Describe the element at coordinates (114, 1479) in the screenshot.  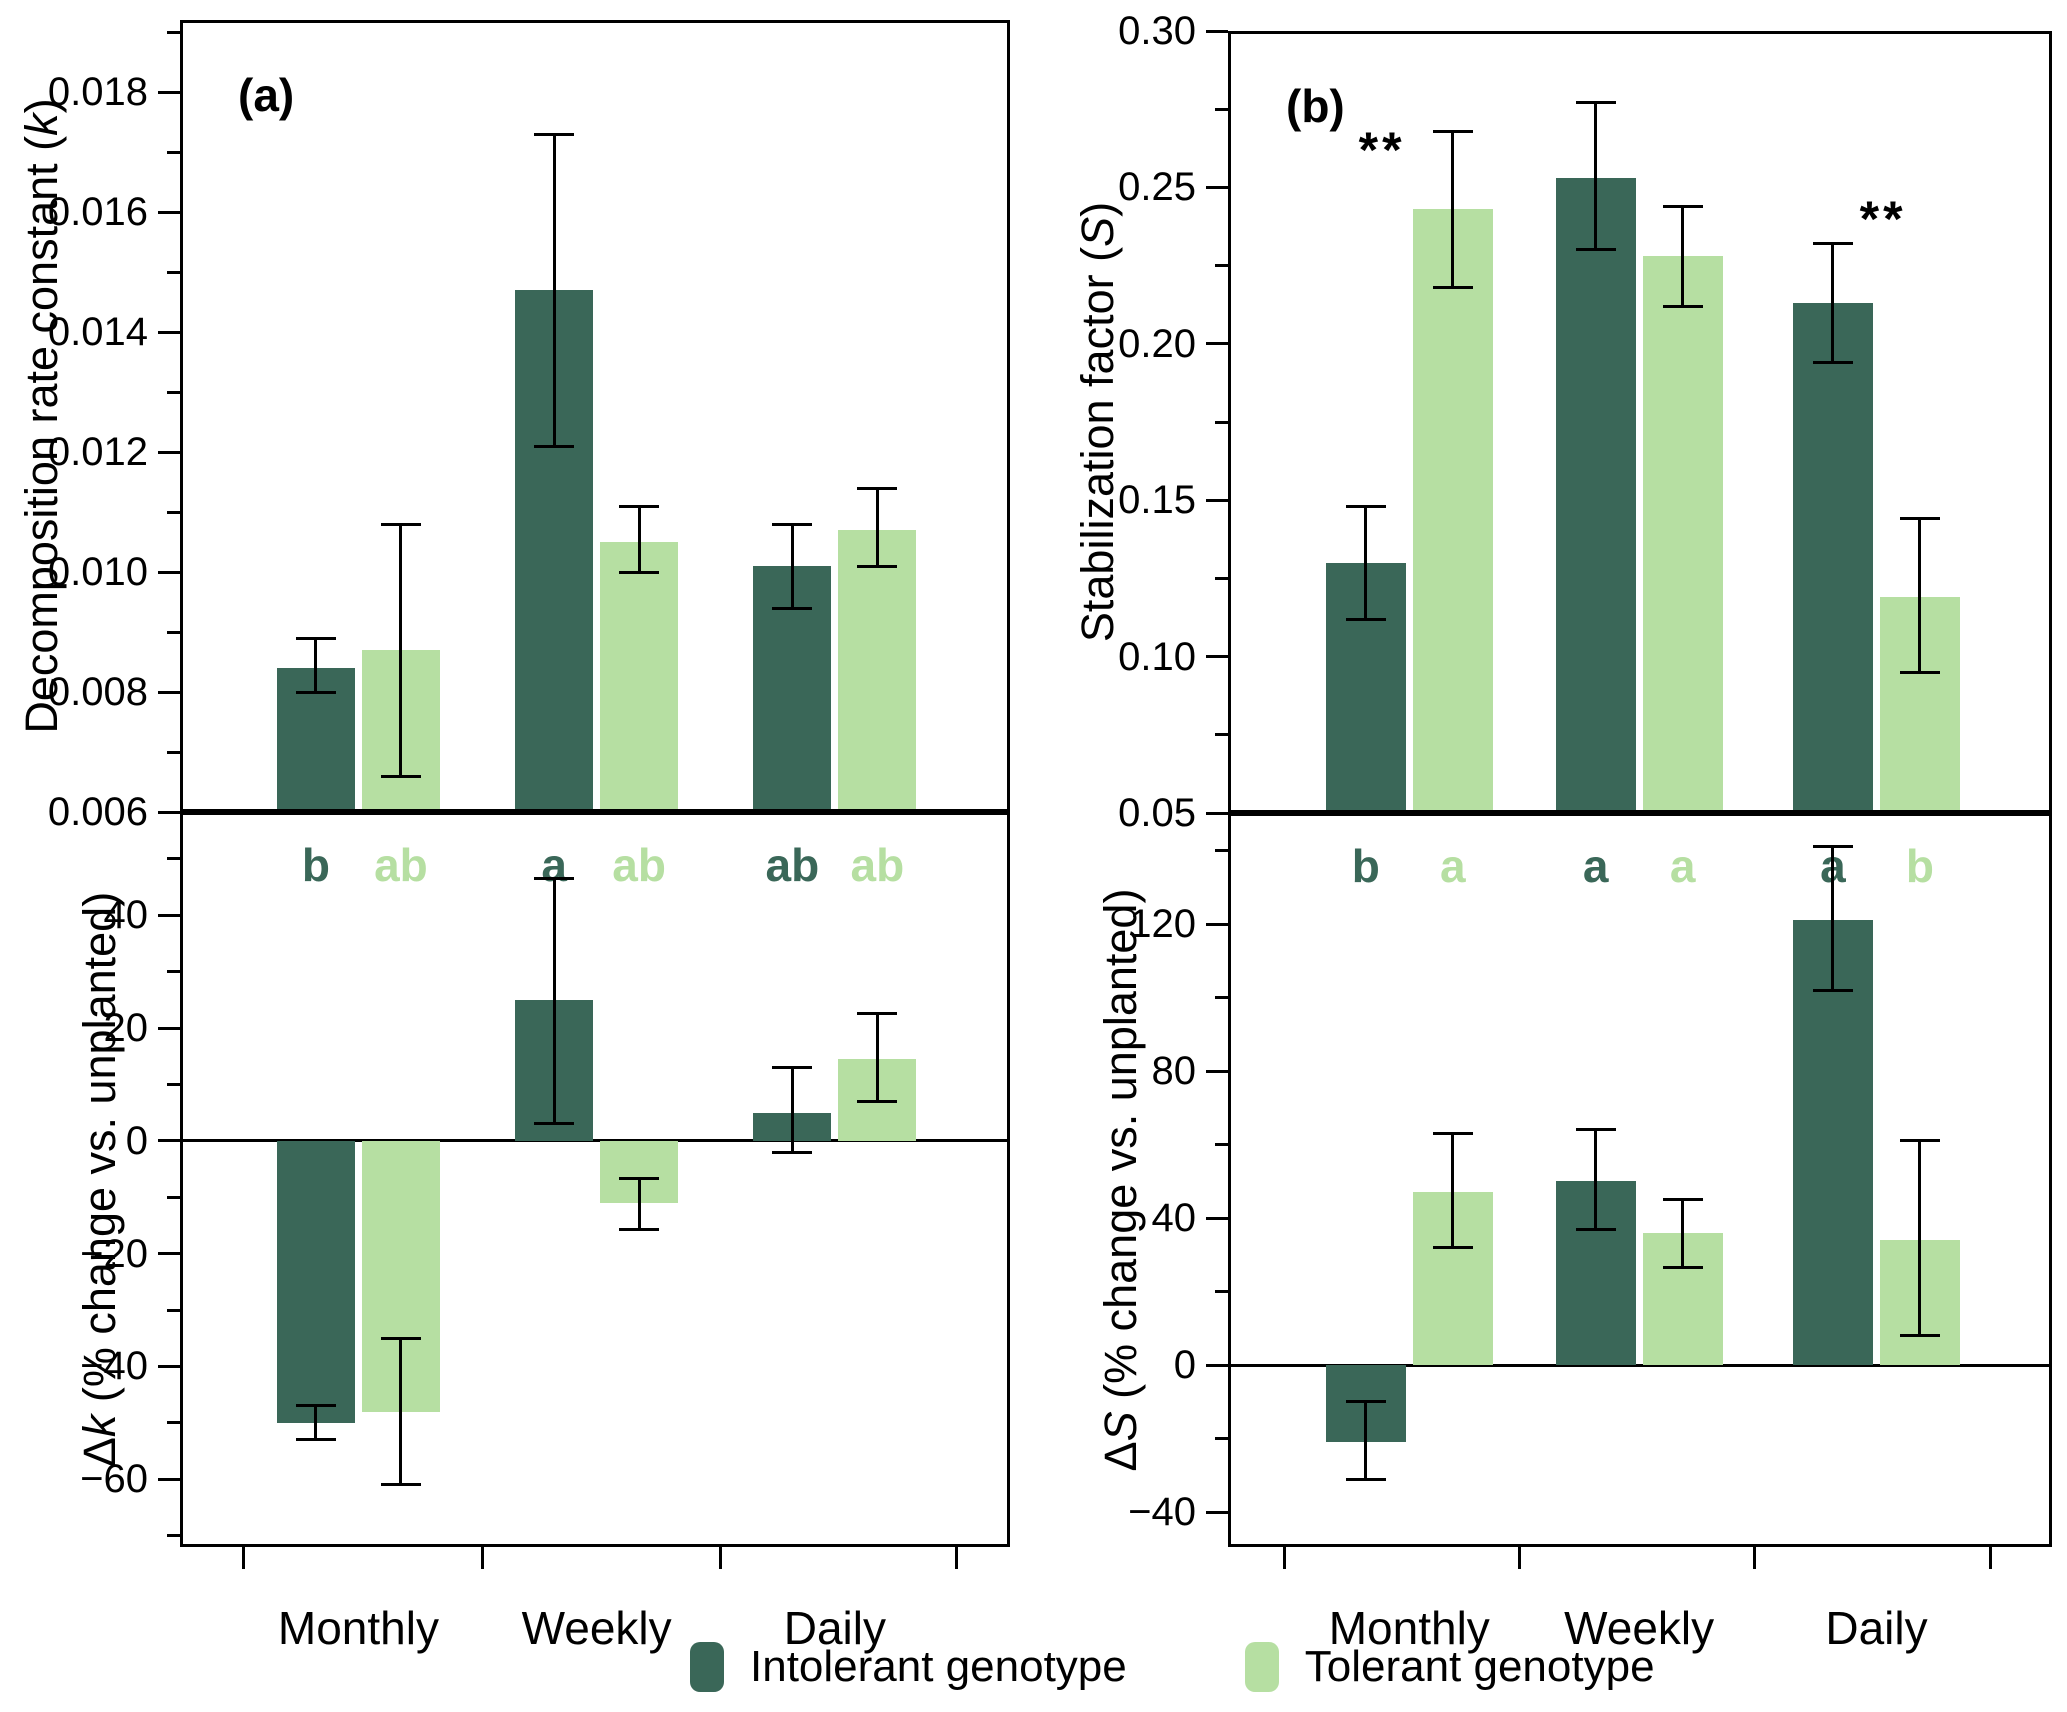
I see `y-tick-label: −60` at that location.